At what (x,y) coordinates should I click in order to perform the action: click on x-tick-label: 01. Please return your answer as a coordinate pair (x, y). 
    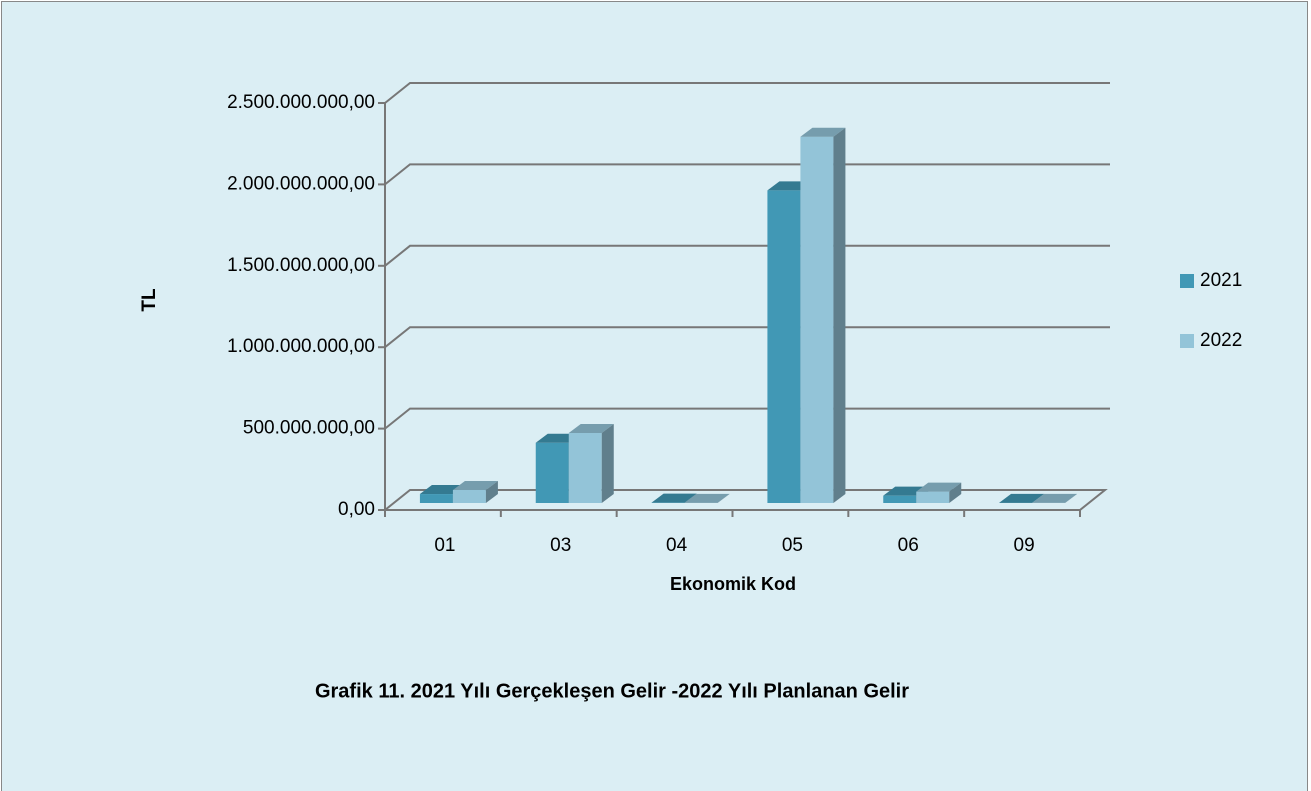
    Looking at the image, I should click on (444, 545).